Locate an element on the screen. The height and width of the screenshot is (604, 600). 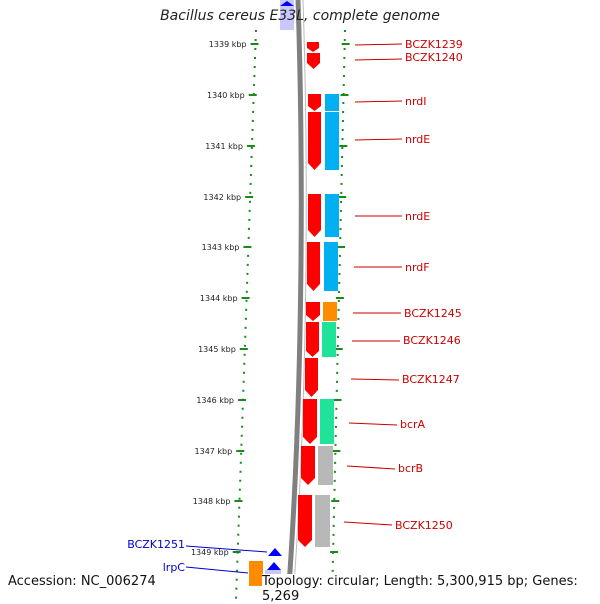
forward-genes is located at coordinates (306, 321).